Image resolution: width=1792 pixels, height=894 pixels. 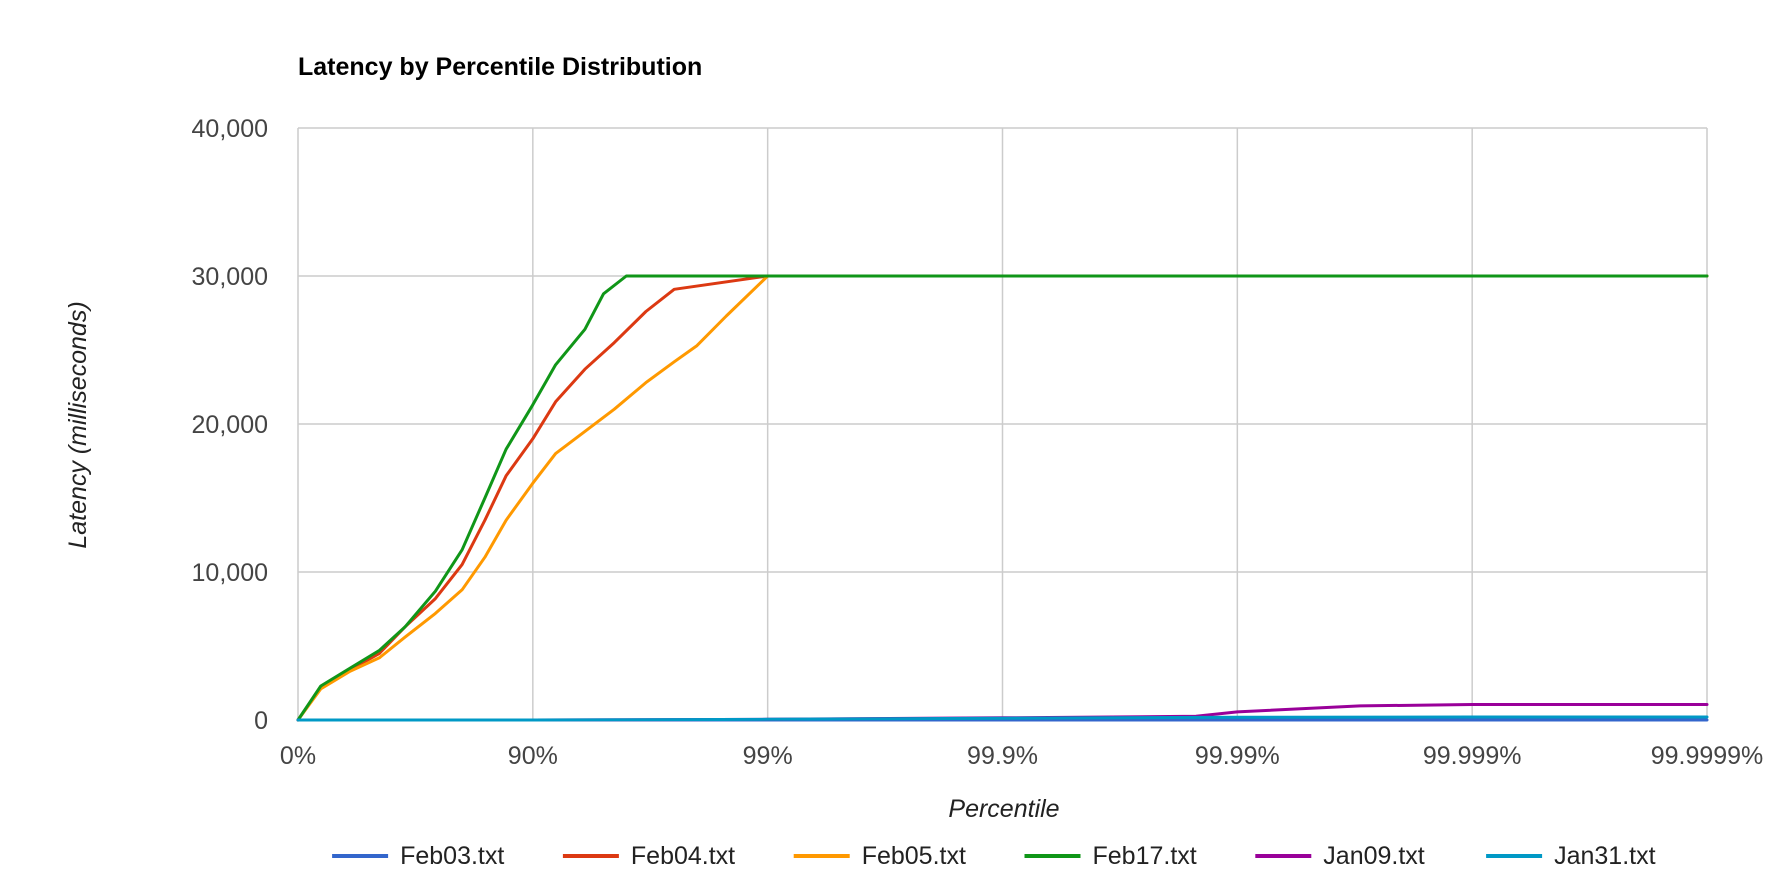 What do you see at coordinates (1374, 856) in the screenshot?
I see `legend-label: Jan09.txt` at bounding box center [1374, 856].